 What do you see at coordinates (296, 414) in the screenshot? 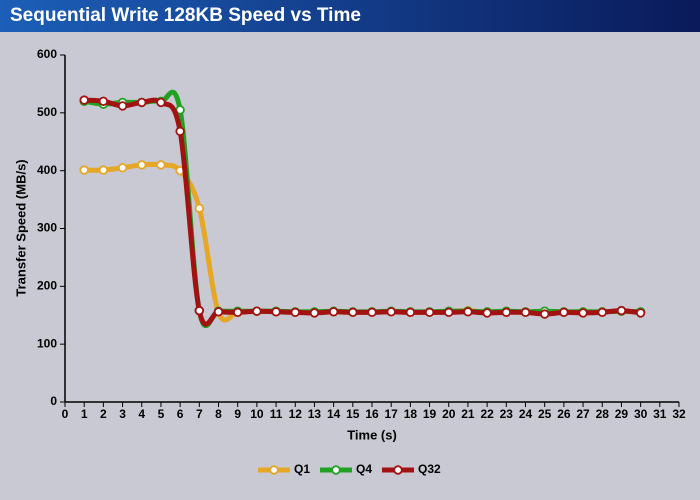
I see `x-tick-label: 12` at bounding box center [296, 414].